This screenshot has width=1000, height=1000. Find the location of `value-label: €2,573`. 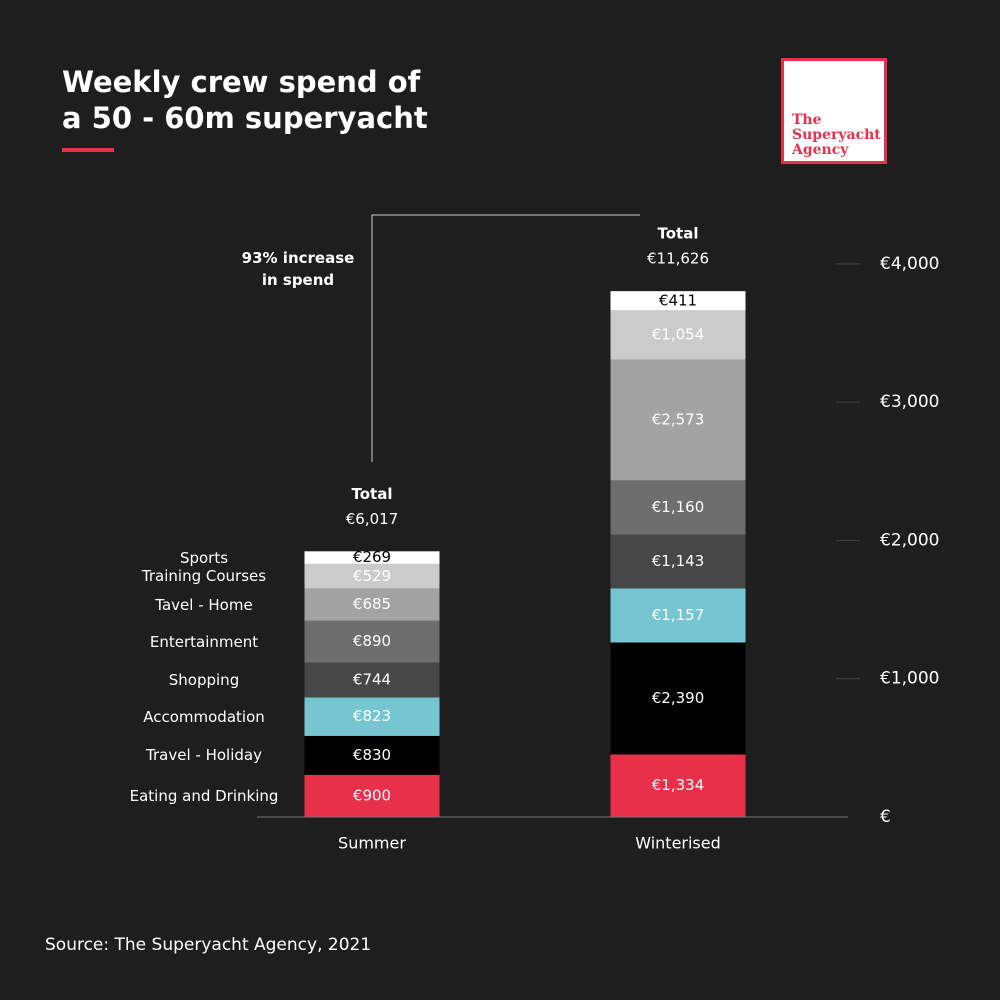

value-label: €2,573 is located at coordinates (678, 420).